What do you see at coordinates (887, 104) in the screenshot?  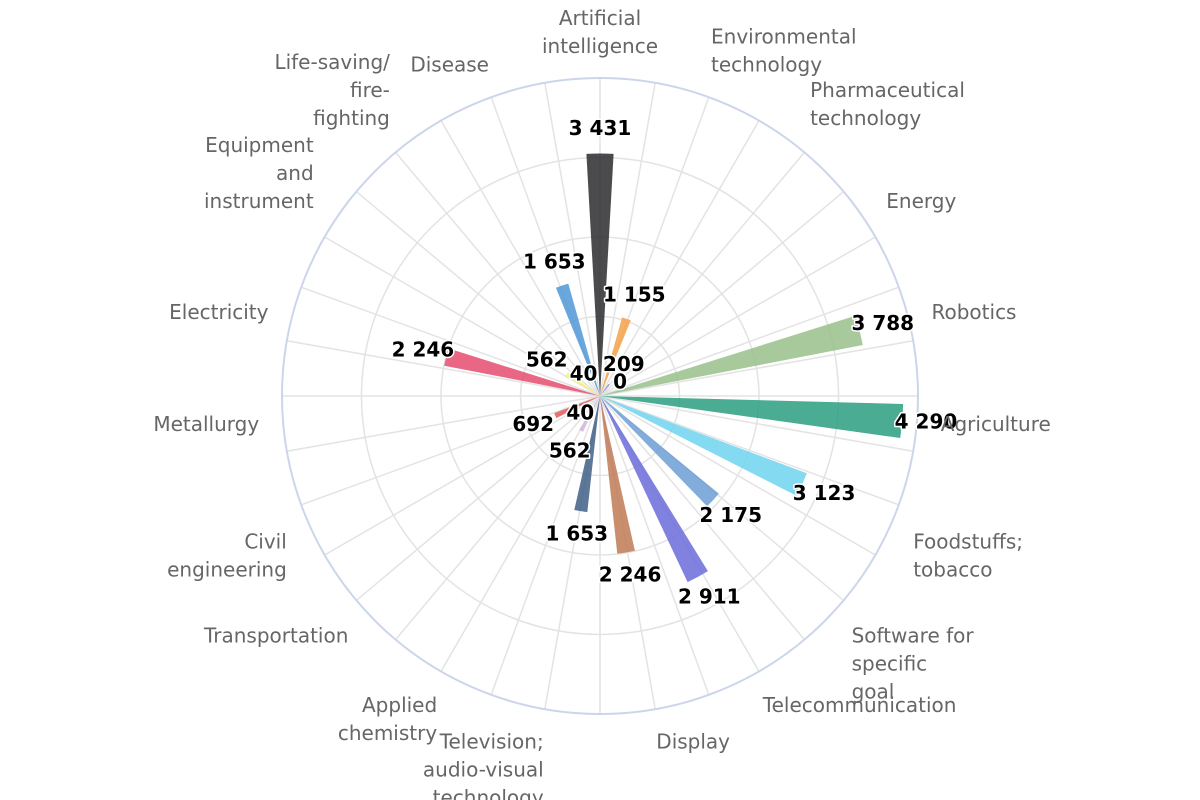 I see `category-label-2: Pharmaceutical technology` at bounding box center [887, 104].